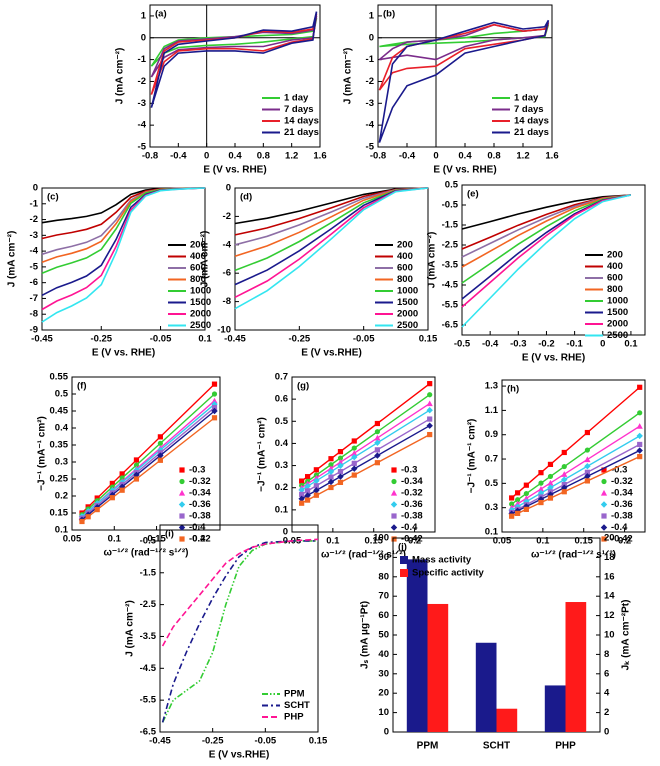 This screenshot has width=660, height=766. Describe the element at coordinates (383, 693) in the screenshot. I see `y-tick-label: 20` at that location.